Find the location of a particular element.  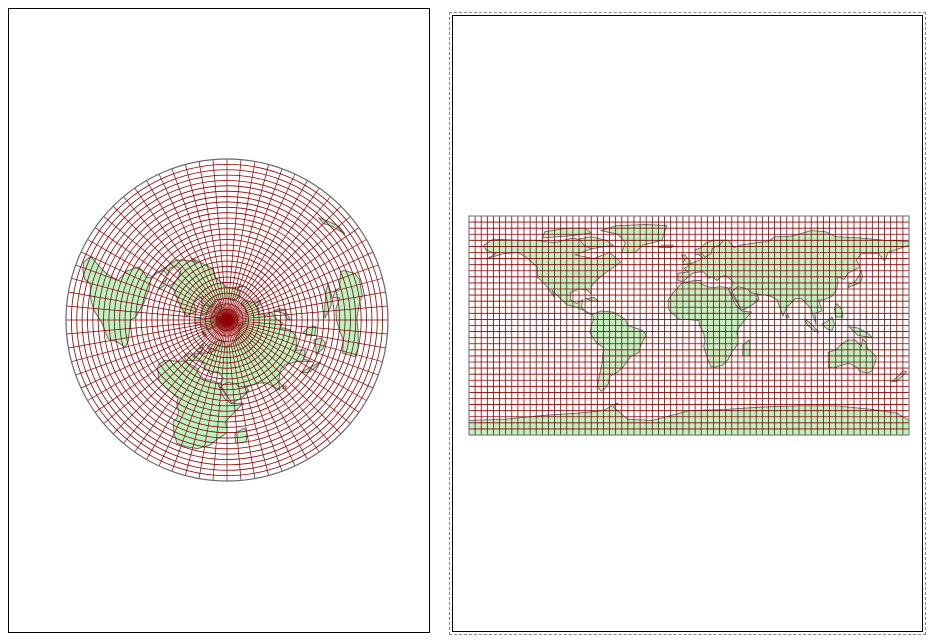

polar-land-cuba is located at coordinates (162, 284).